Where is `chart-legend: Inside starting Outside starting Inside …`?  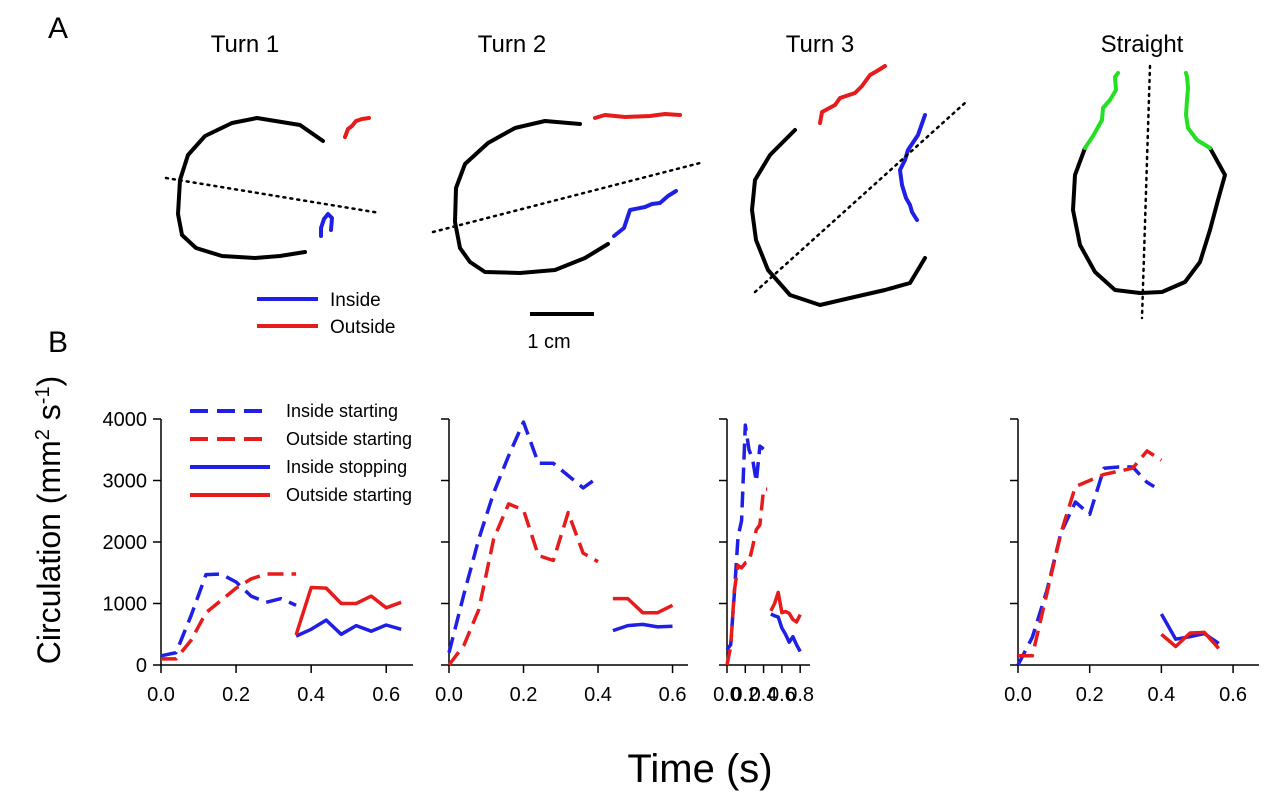
chart-legend: Inside starting Outside starting Inside … is located at coordinates (301, 453).